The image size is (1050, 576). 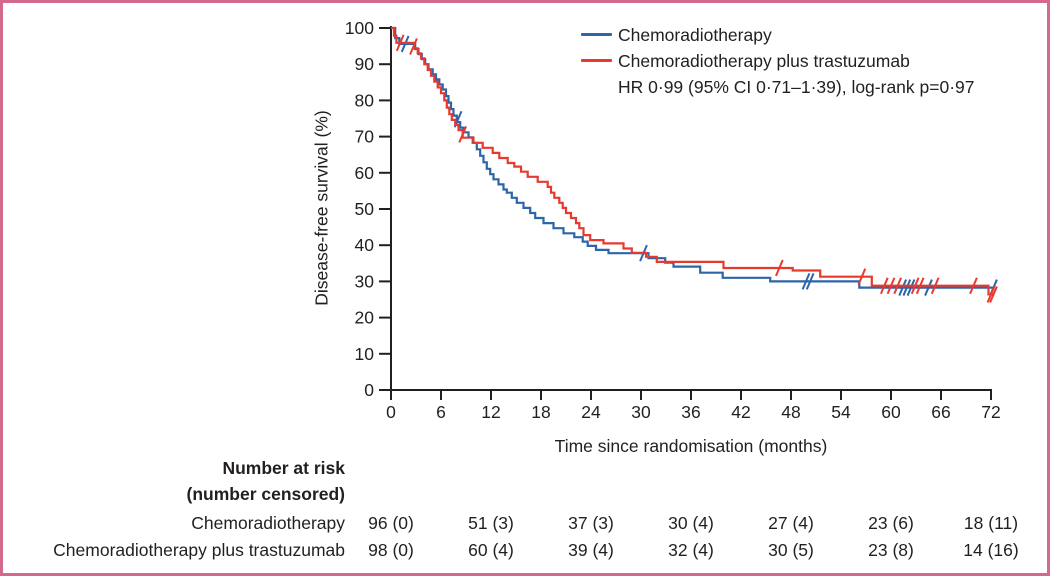 What do you see at coordinates (365, 173) in the screenshot?
I see `y-tick-label: 60` at bounding box center [365, 173].